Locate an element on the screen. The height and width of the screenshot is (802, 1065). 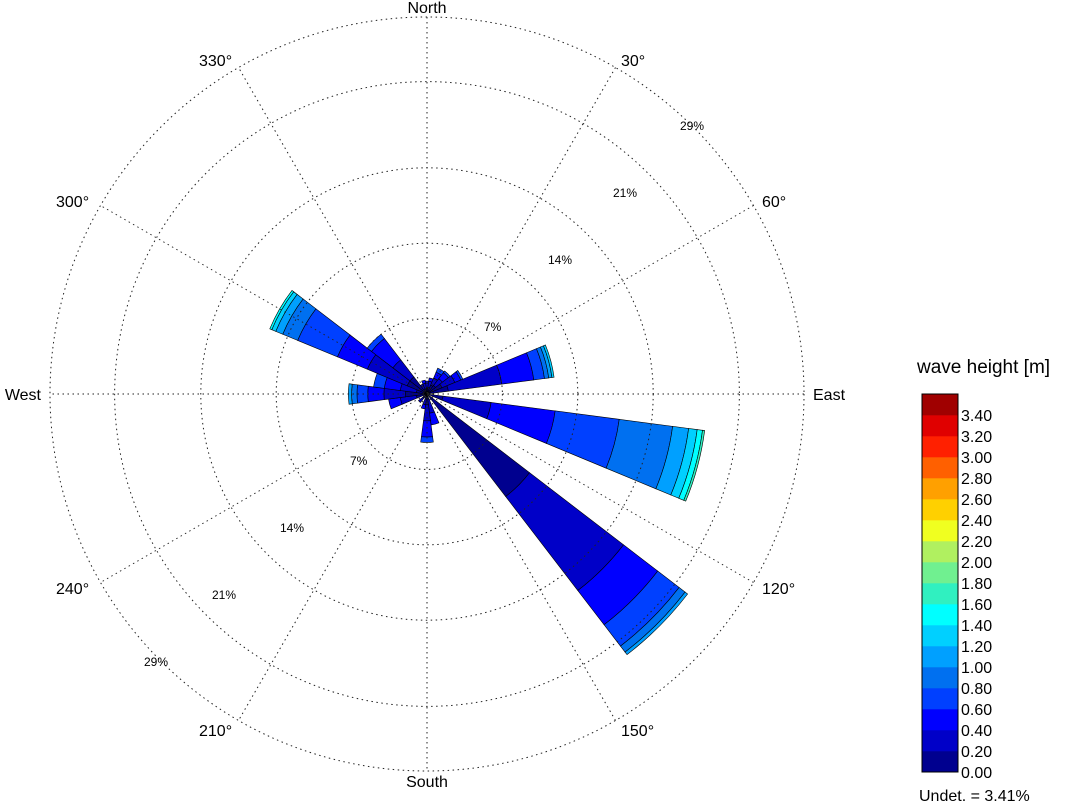
legend-tick-label: 0.20 is located at coordinates (976, 752).